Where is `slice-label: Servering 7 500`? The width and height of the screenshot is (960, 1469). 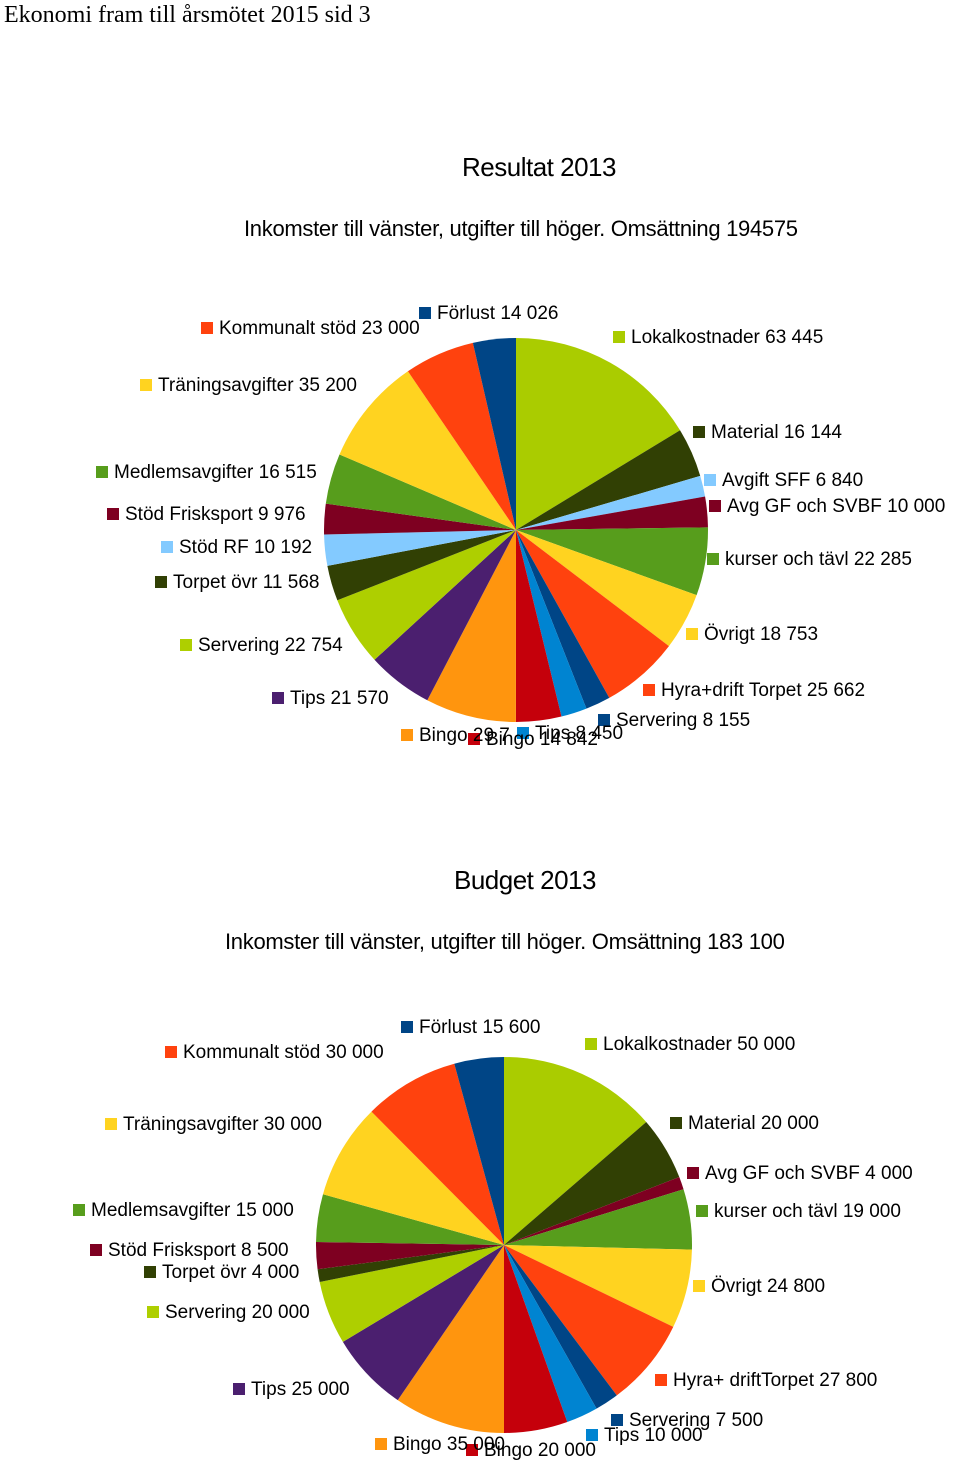
slice-label: Servering 7 500 is located at coordinates (696, 1420).